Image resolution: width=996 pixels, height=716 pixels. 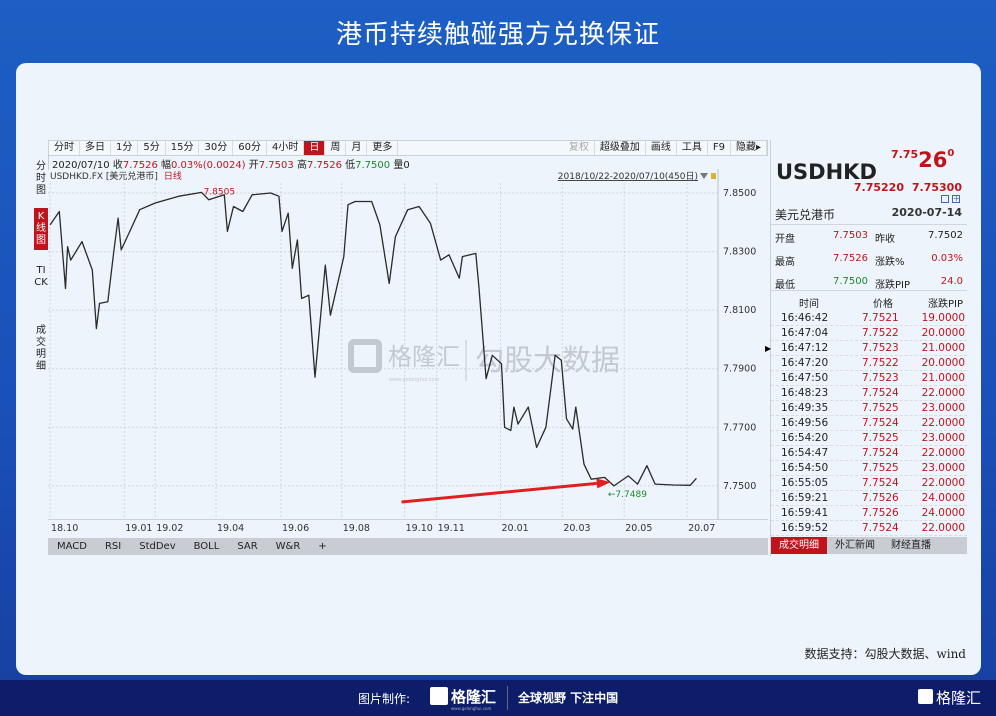 I want to click on low-label: 低, so click(x=350, y=165).